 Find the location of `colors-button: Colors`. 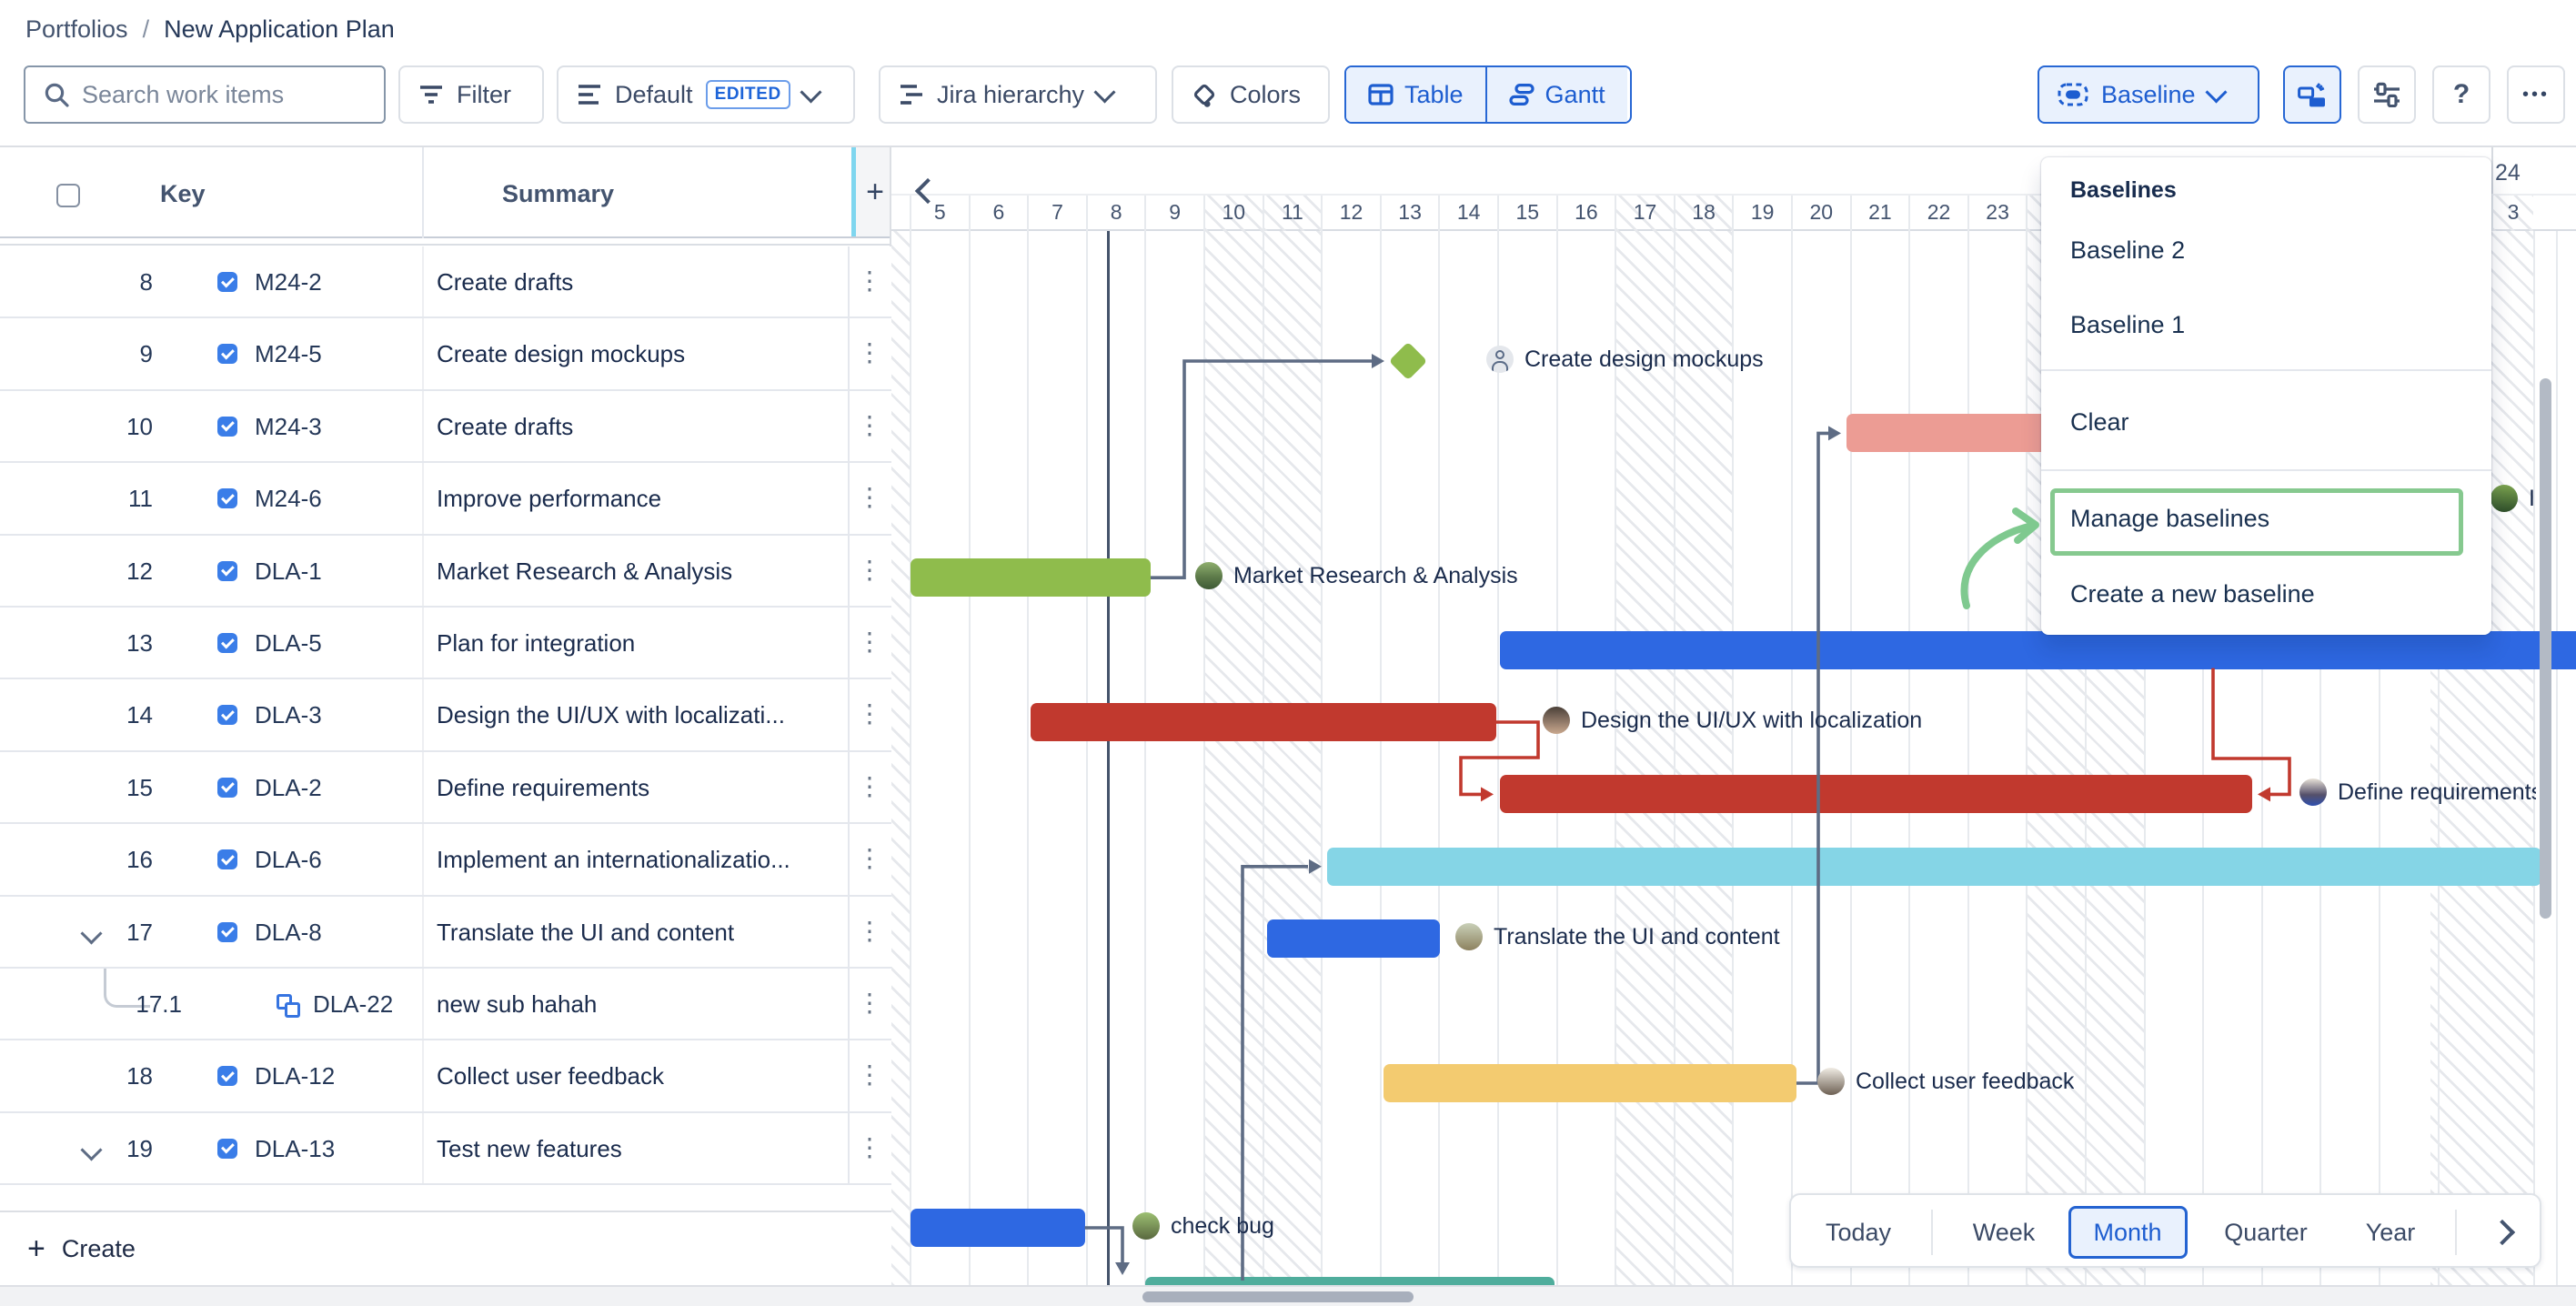

colors-button: Colors is located at coordinates (1251, 94).